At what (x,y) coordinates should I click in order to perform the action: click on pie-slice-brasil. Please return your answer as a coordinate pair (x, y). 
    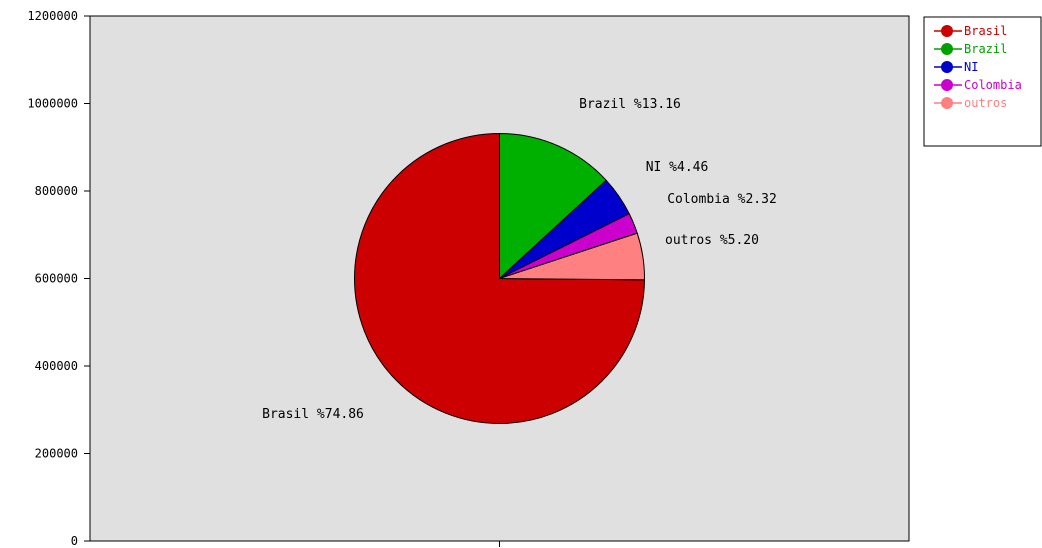
    Looking at the image, I should click on (499, 278).